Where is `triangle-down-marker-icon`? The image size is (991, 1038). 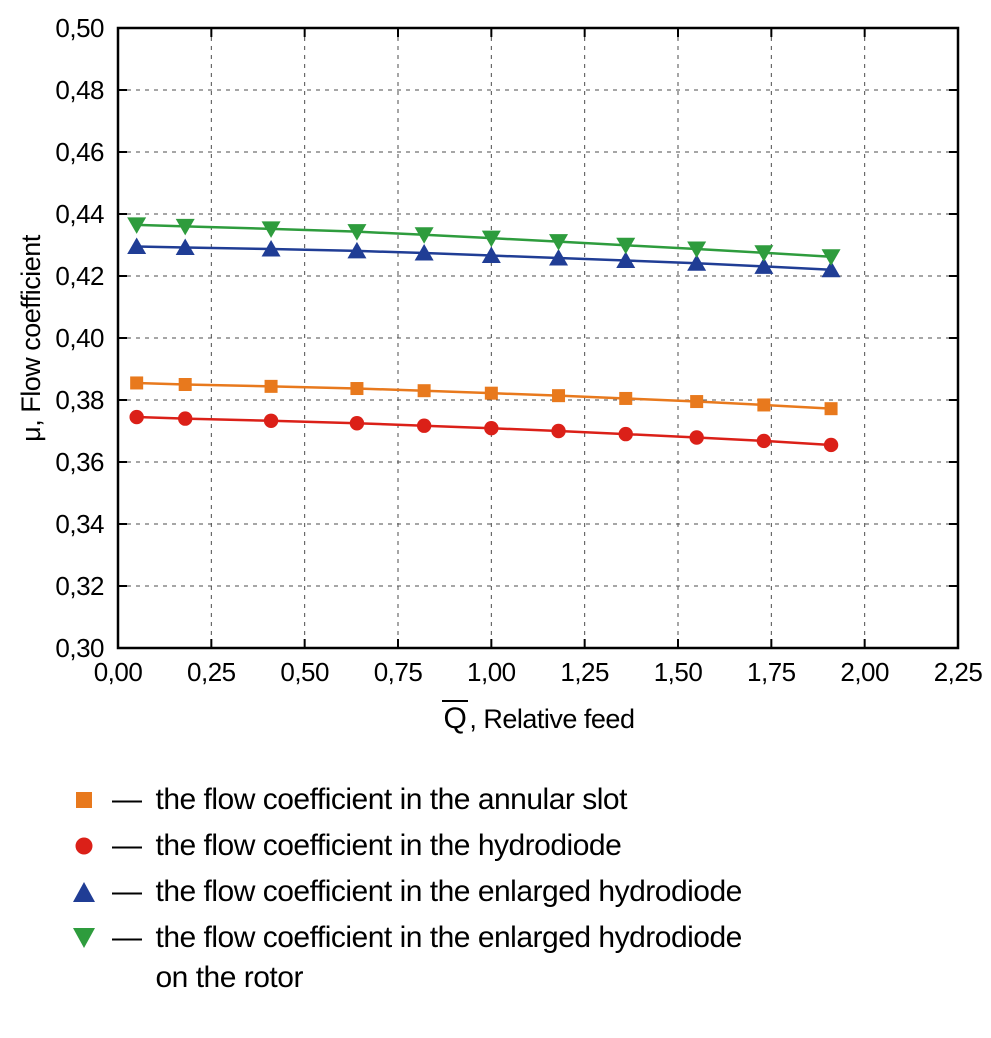 triangle-down-marker-icon is located at coordinates (84, 938).